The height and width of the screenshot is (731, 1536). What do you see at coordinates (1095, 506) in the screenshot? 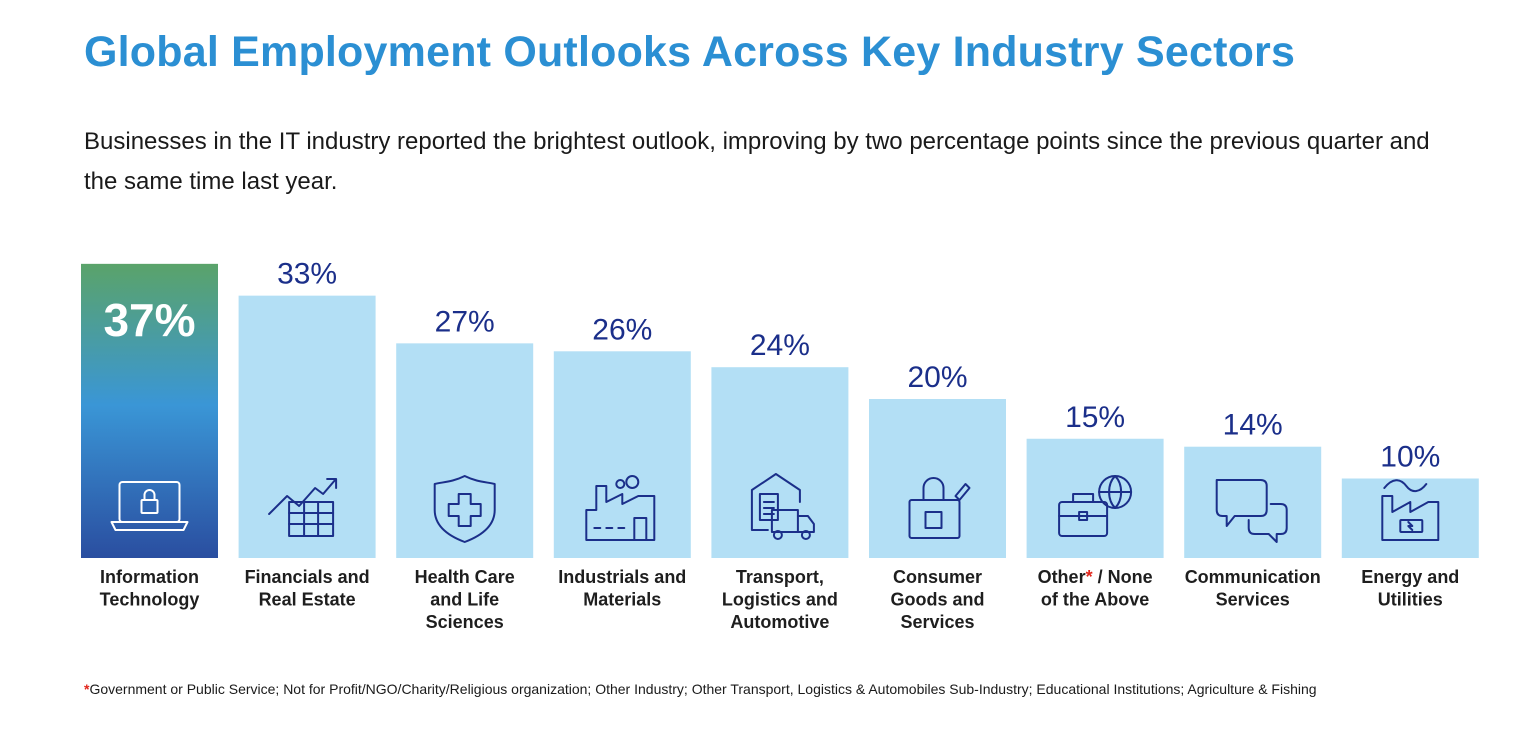
I see `briefcase-globe-icon` at bounding box center [1095, 506].